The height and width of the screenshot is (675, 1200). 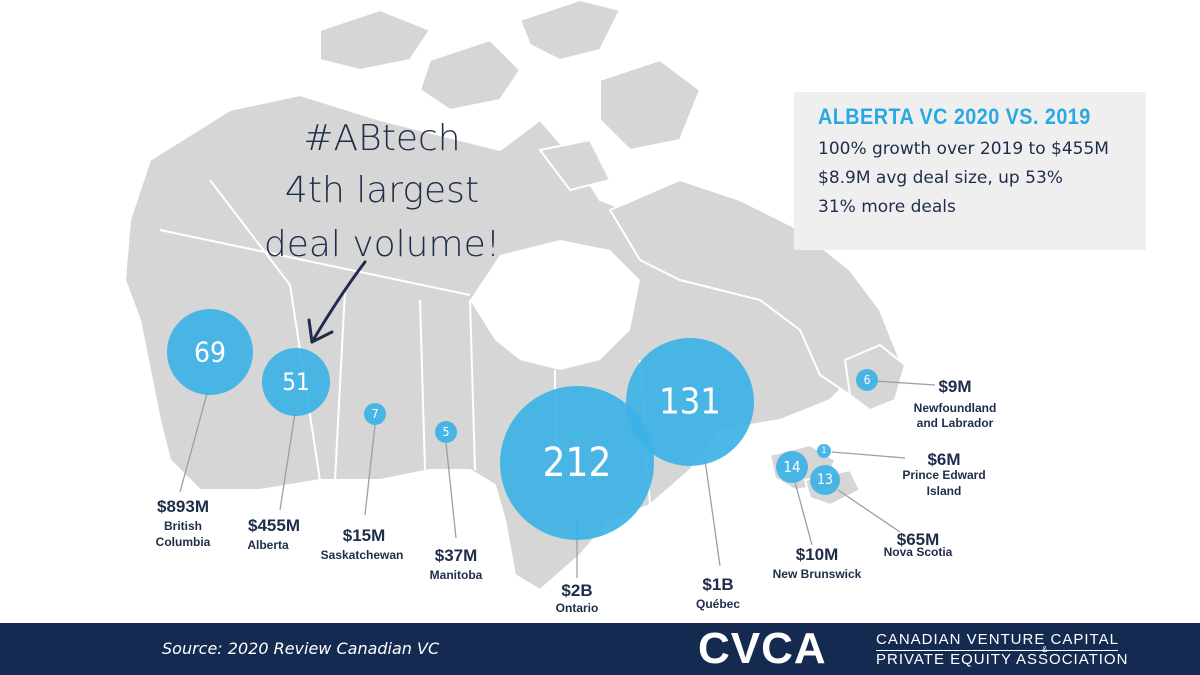 I want to click on bubble-nova-scotia, so click(x=825, y=480).